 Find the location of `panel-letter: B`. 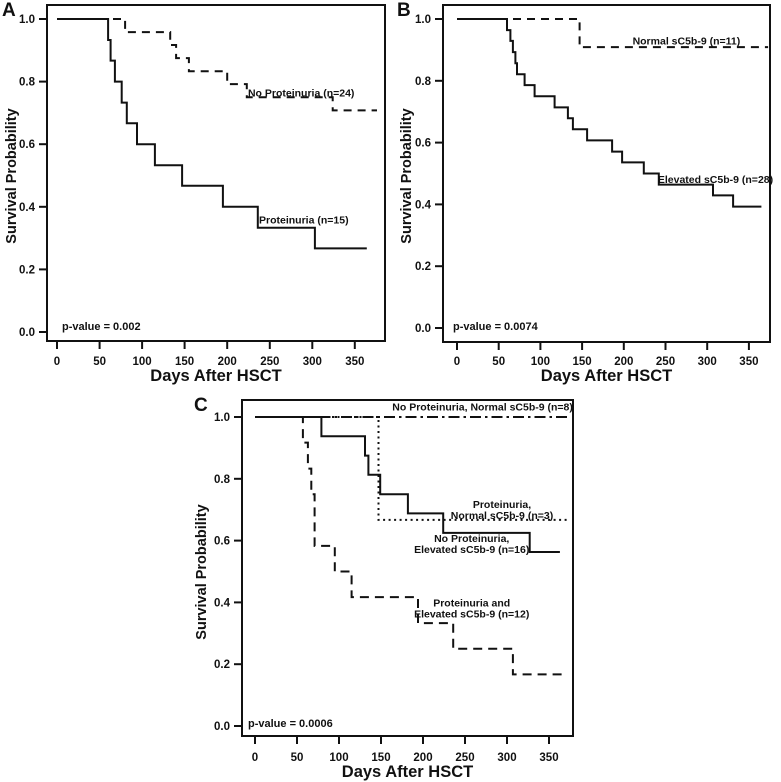

panel-letter: B is located at coordinates (404, 10).